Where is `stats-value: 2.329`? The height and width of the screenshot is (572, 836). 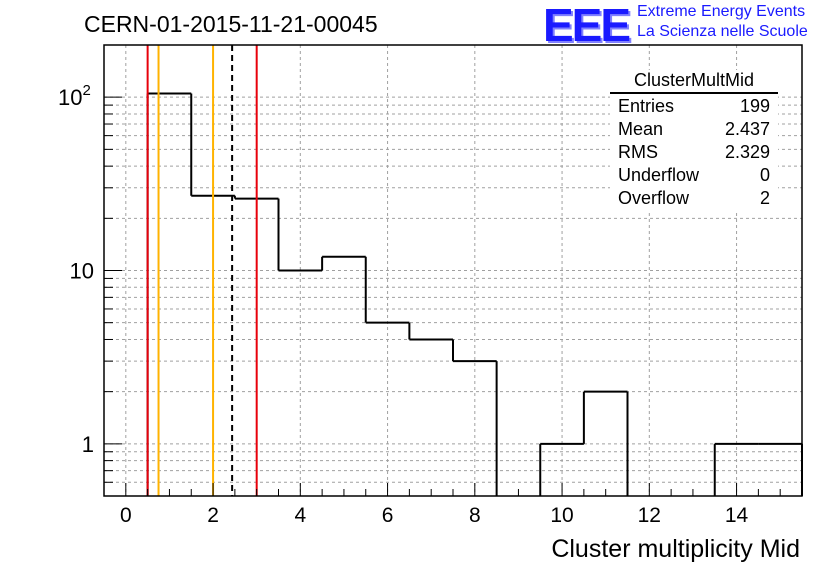
stats-value: 2.329 is located at coordinates (747, 152).